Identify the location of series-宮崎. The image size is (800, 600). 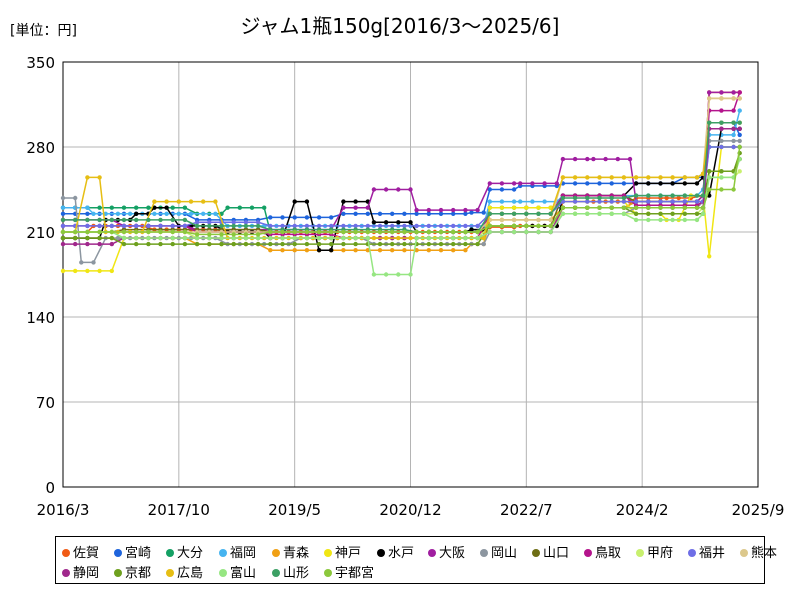
(401, 171).